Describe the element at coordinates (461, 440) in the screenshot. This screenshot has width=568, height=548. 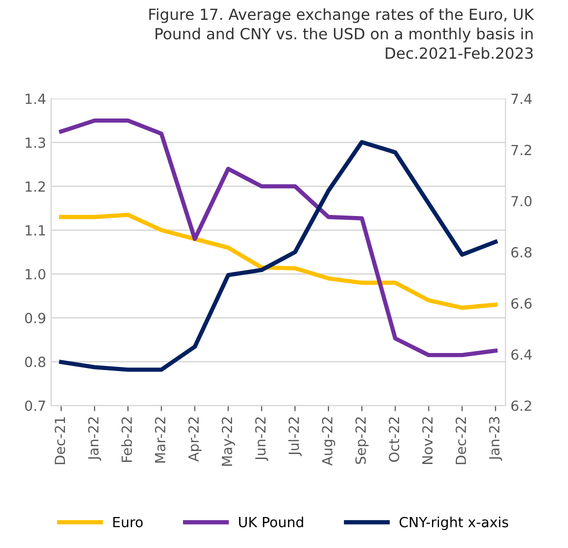
I see `x-tick-label: Dec-22` at that location.